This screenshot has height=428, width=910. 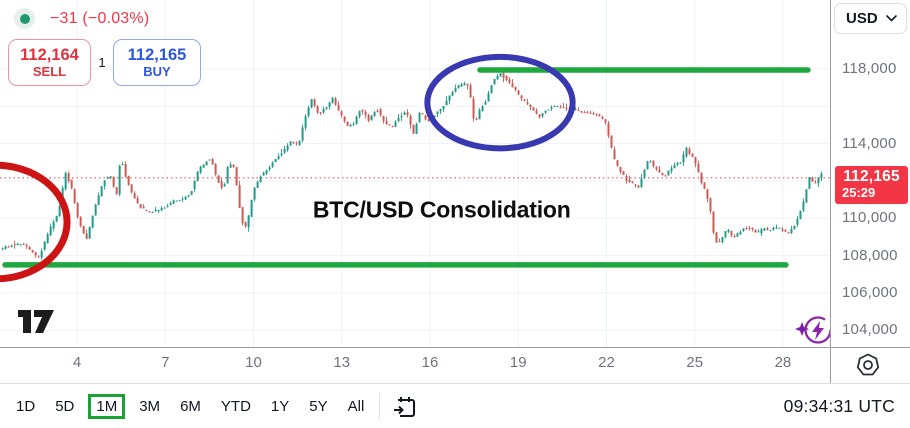 I want to click on currency-label: USD, so click(x=862, y=18).